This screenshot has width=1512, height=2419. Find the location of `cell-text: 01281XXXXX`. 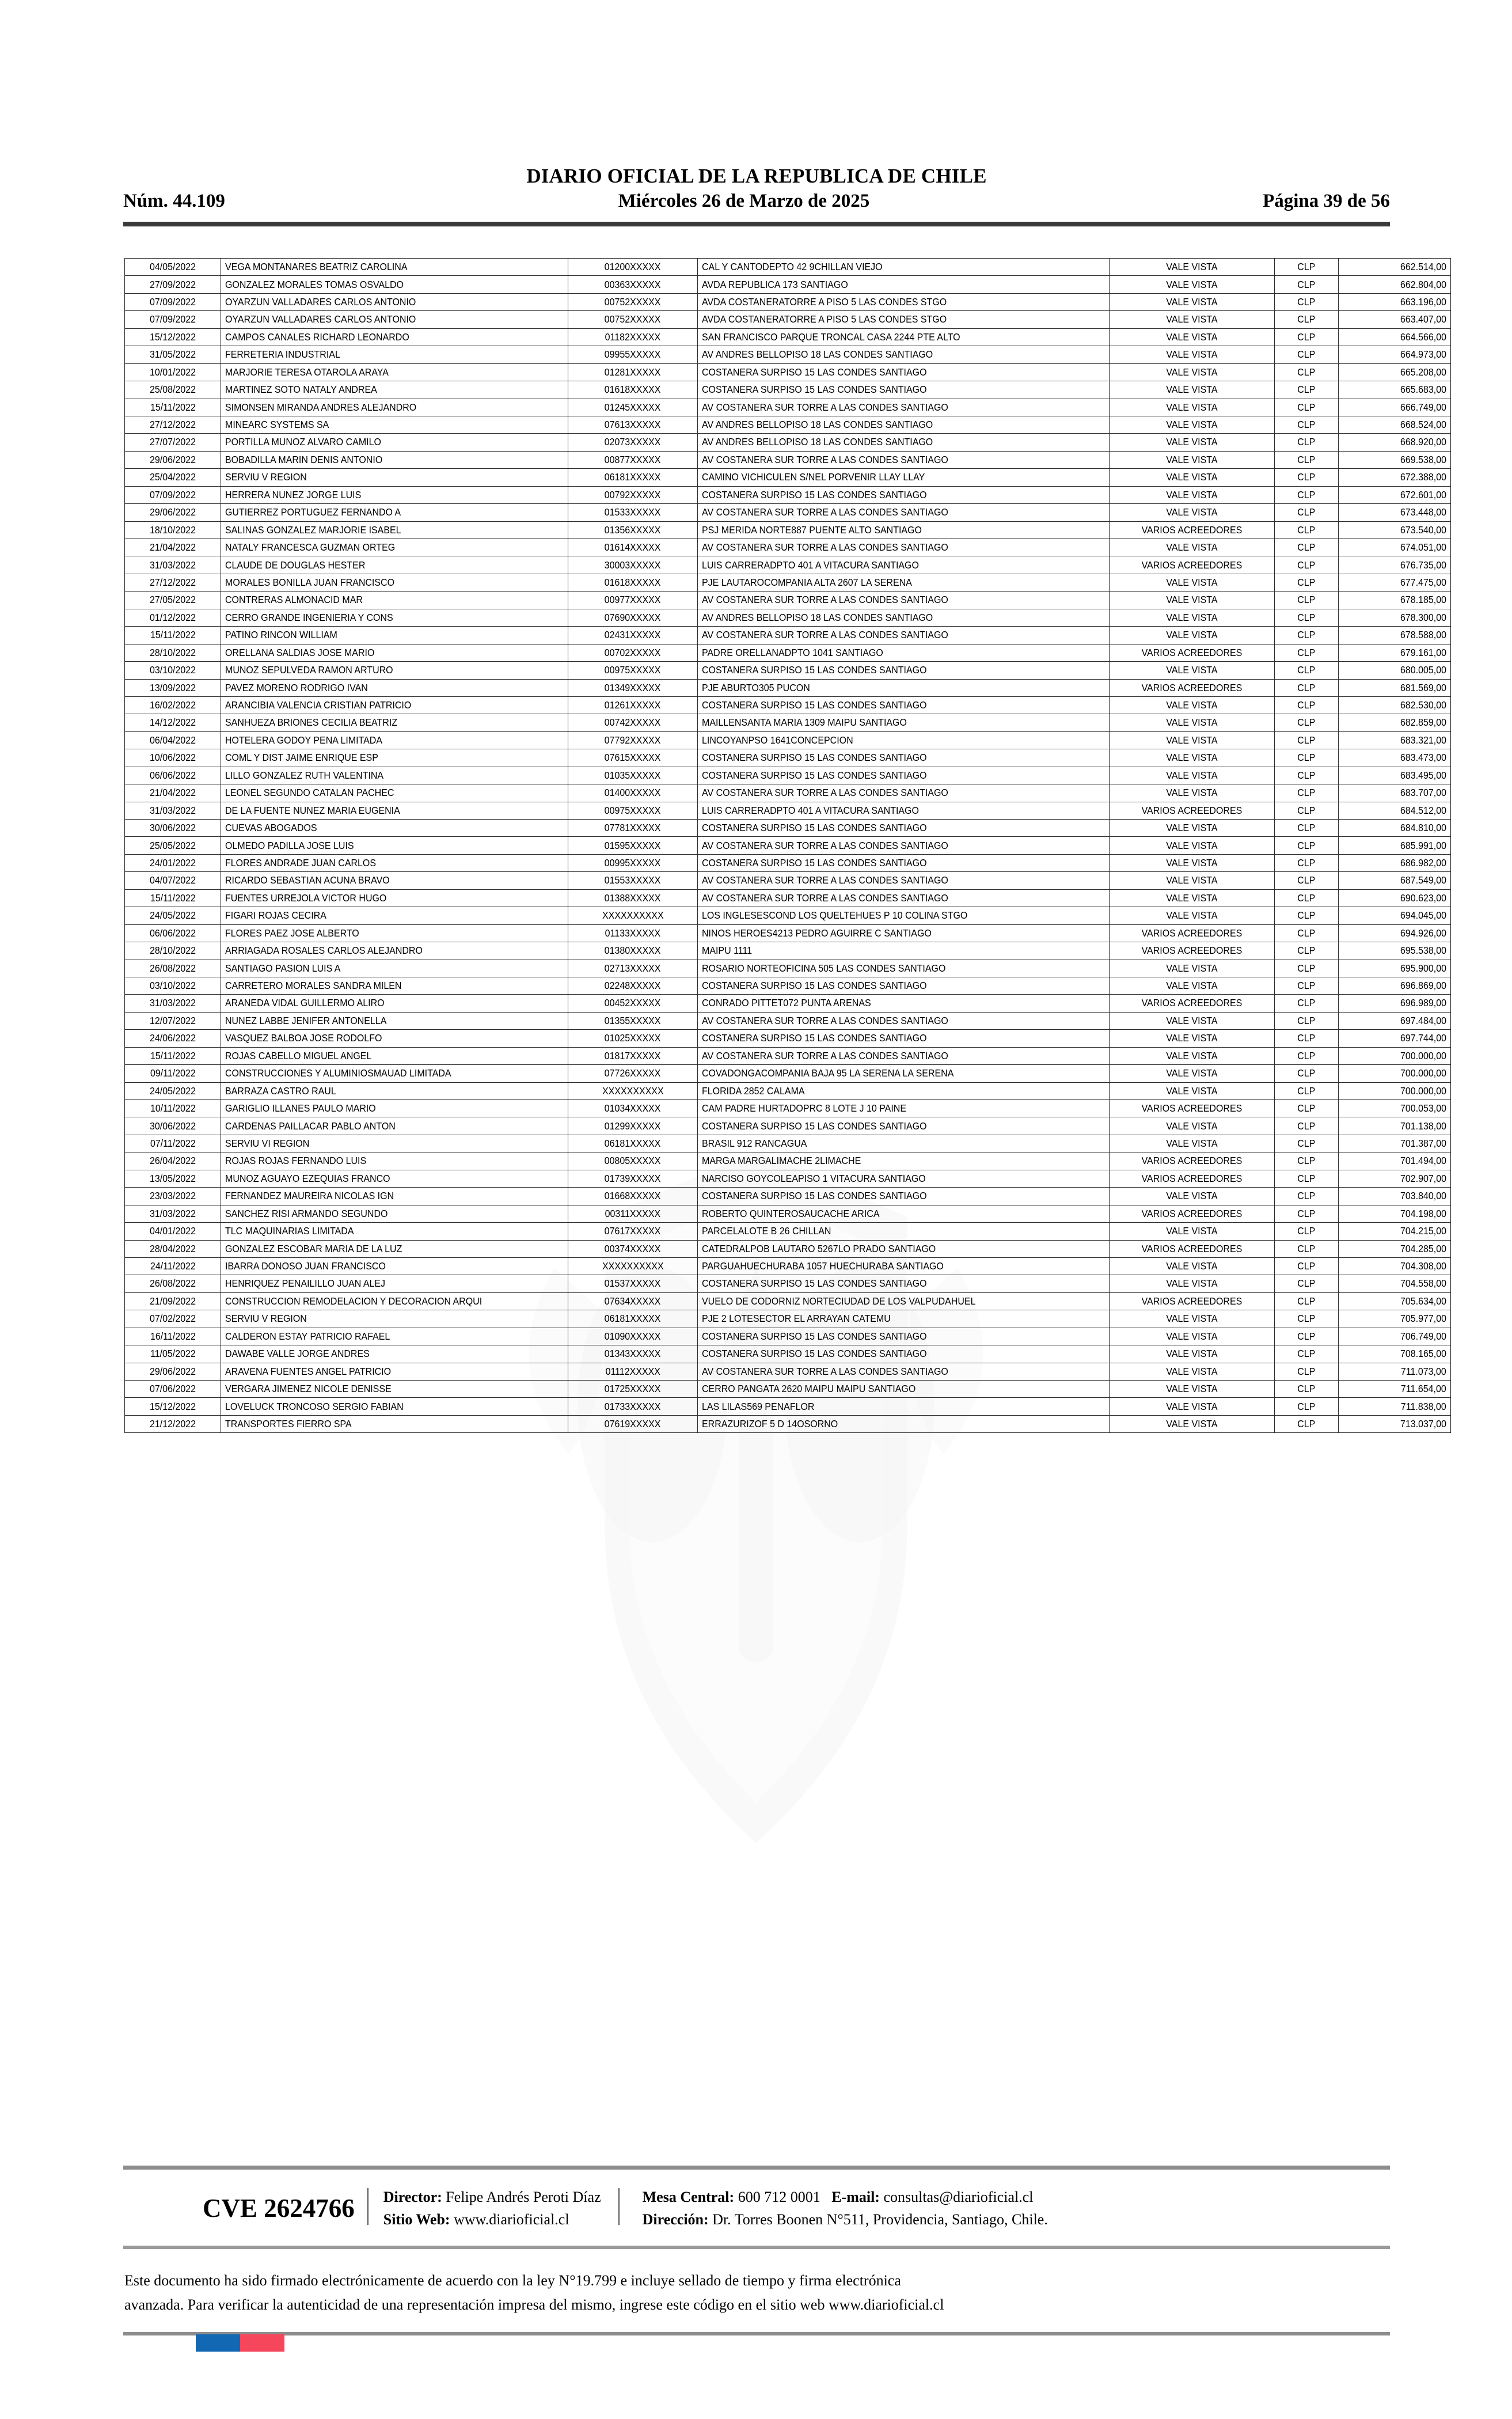

cell-text: 01281XXXXX is located at coordinates (633, 372).